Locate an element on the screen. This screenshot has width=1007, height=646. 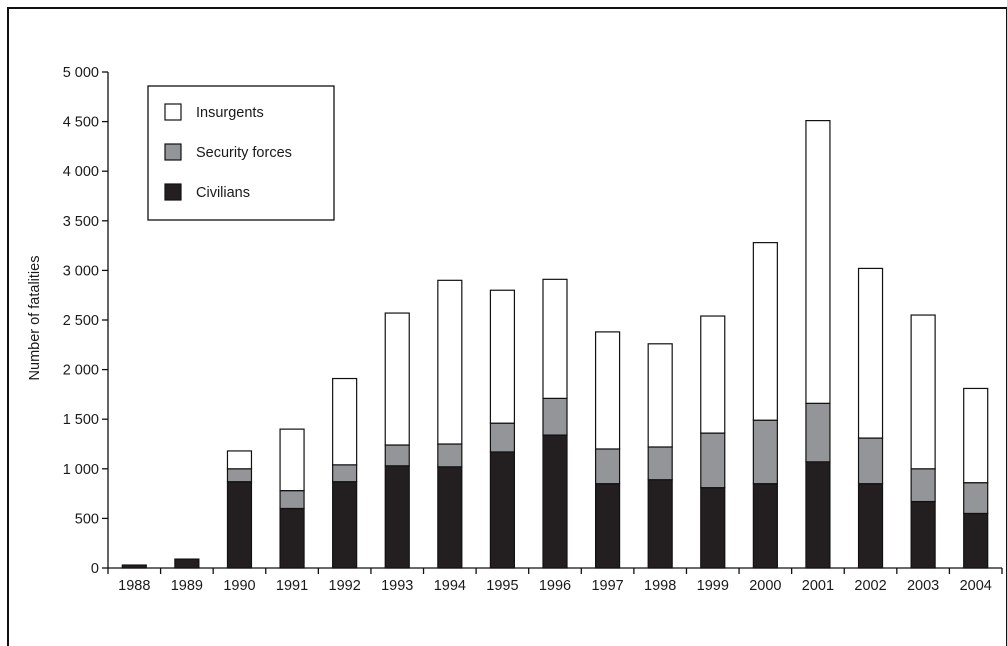
bar-insurgents-2004 is located at coordinates (976, 435).